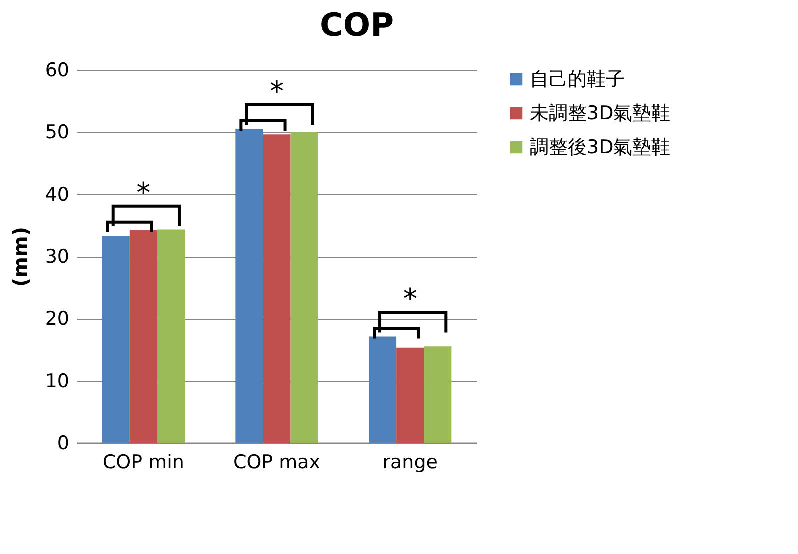 This screenshot has width=798, height=554. I want to click on legend-label: 調整後3D氣墊鞋, so click(600, 147).